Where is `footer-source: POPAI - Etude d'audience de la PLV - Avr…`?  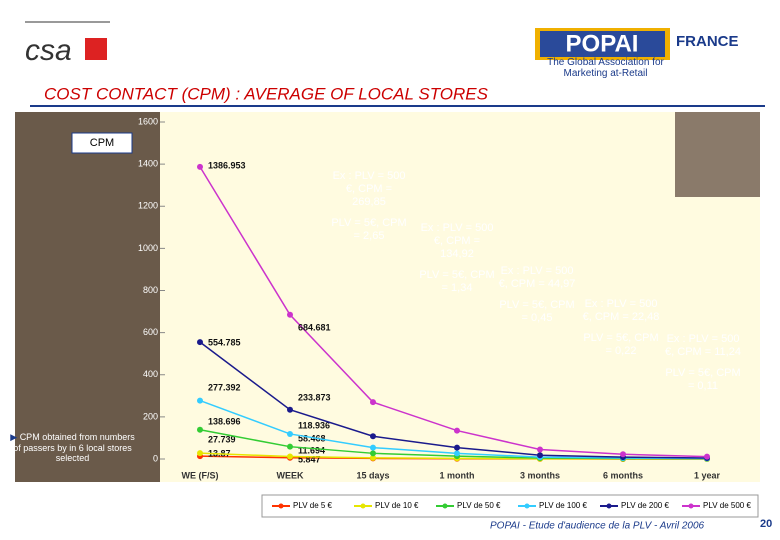 footer-source: POPAI - Etude d'audience de la PLV - Avr… is located at coordinates (597, 526).